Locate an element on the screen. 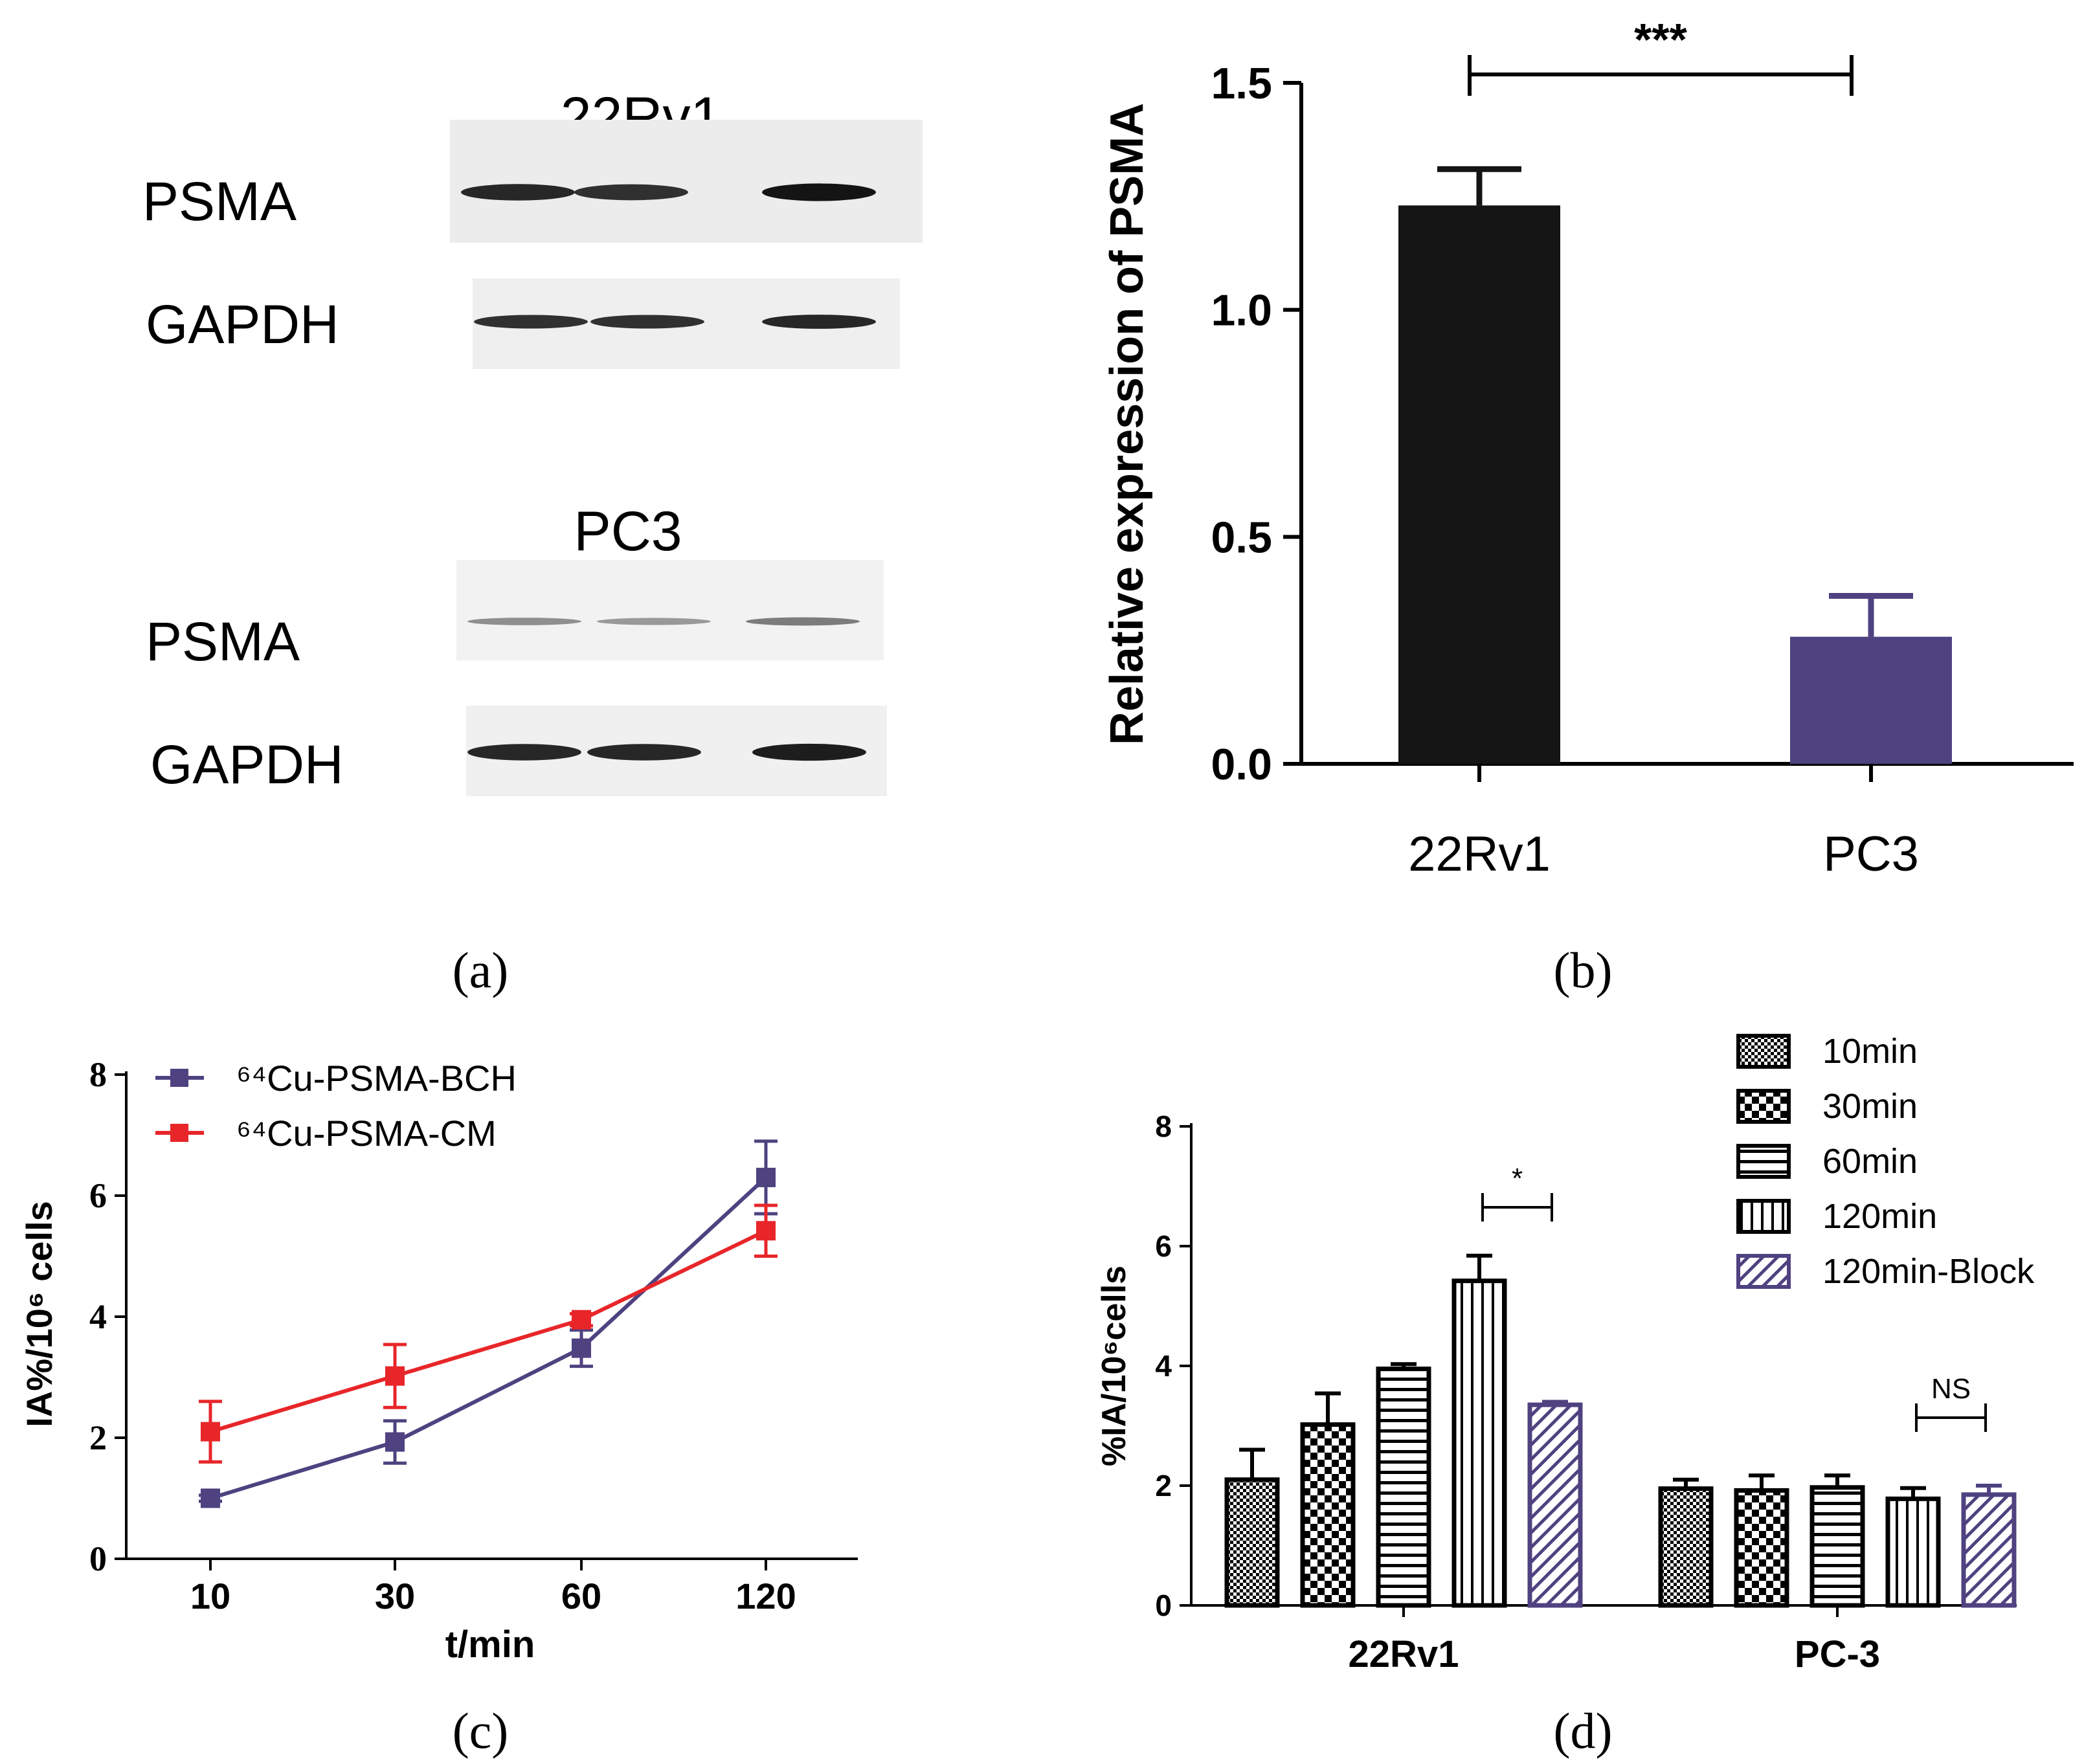 This screenshot has width=2084, height=1764. b-bars: 22Rv1 PC3 is located at coordinates (1675, 524).